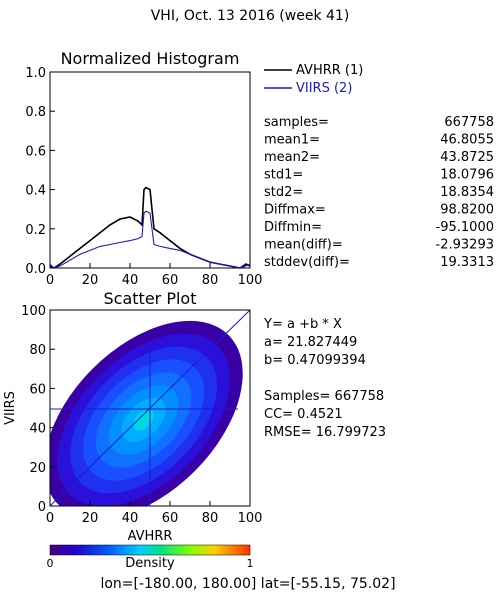 The image size is (500, 605). What do you see at coordinates (35, 73) in the screenshot?
I see `hist-ytick-label: 1.0` at bounding box center [35, 73].